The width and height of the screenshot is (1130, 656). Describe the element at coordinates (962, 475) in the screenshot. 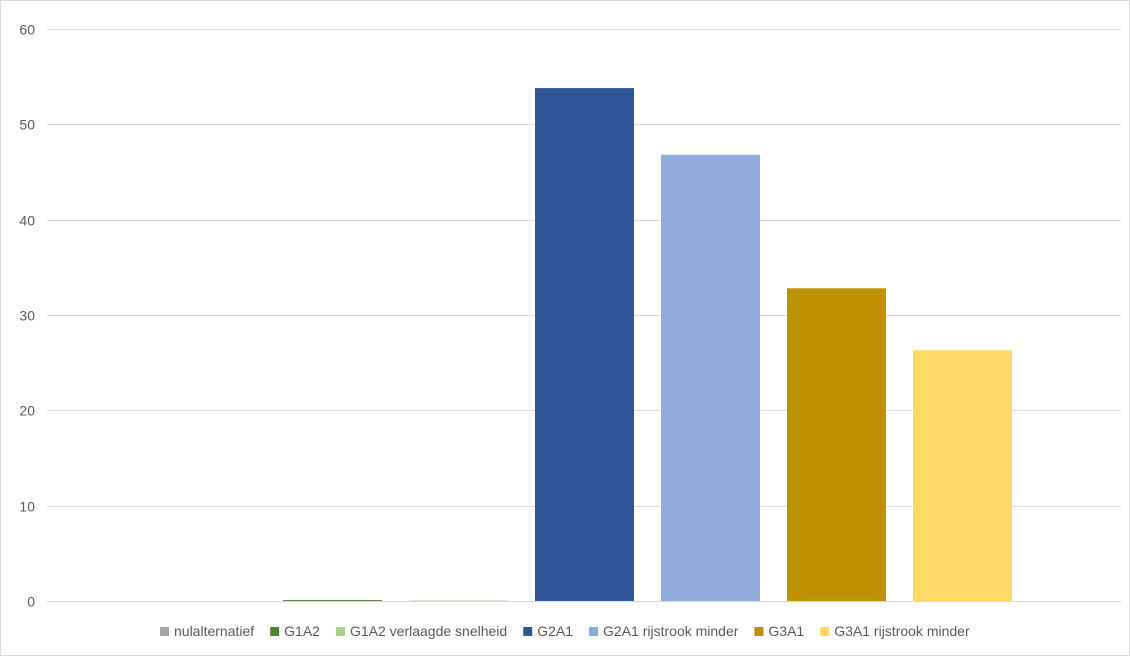

I see `bar-g3a1-rijstrook-minder` at that location.